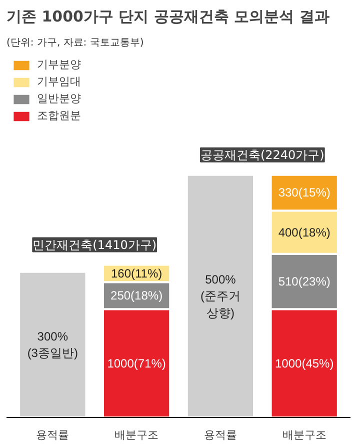 The image size is (356, 444). What do you see at coordinates (304, 363) in the screenshot?
I see `data-label: 1000(45%)` at bounding box center [304, 363].